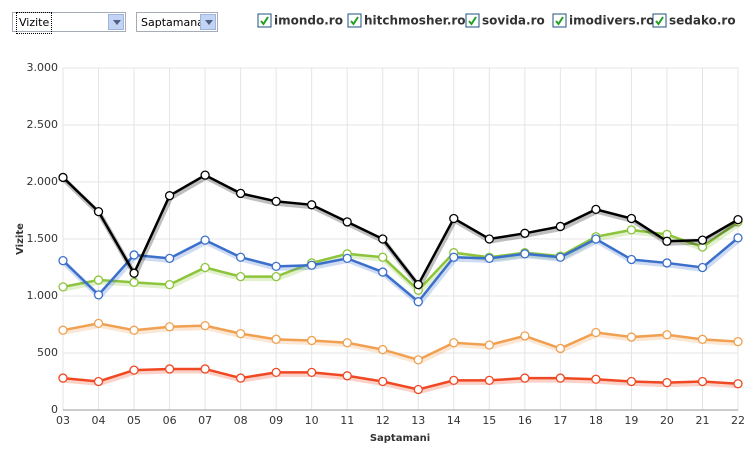 The width and height of the screenshot is (744, 454). Describe the element at coordinates (308, 21) in the screenshot. I see `legend-label: imondo.ro` at that location.